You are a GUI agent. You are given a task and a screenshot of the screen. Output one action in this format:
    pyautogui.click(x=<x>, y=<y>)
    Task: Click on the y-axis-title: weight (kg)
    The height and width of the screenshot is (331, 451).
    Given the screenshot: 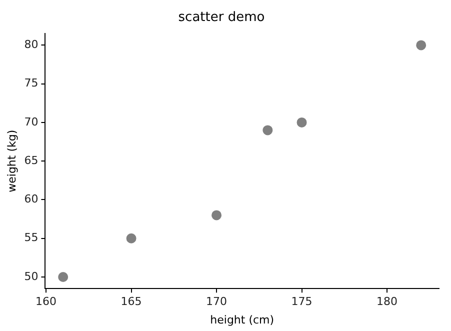 What is the action you would take?
    pyautogui.click(x=11, y=161)
    